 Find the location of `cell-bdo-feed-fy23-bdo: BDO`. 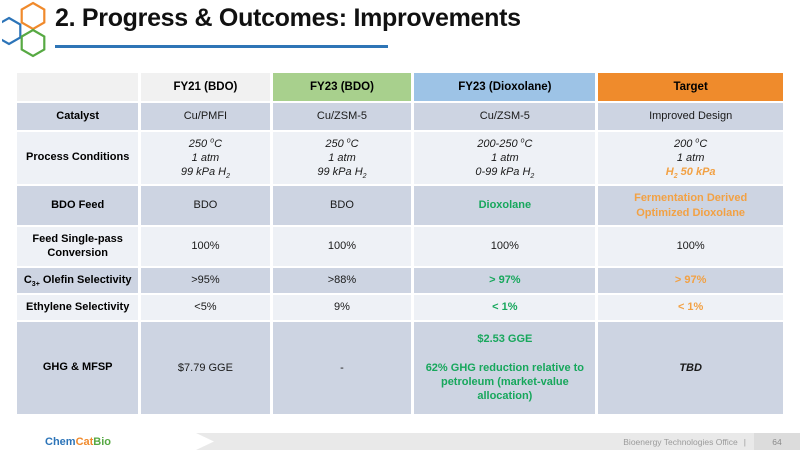

cell-bdo-feed-fy23-bdo: BDO is located at coordinates (342, 205).